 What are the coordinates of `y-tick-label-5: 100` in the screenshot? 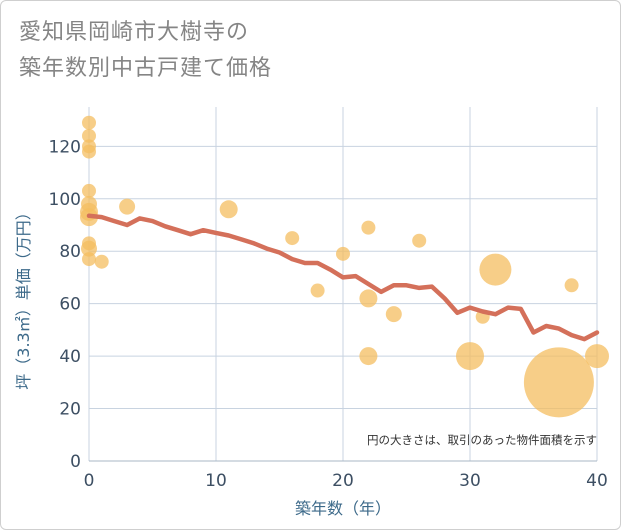 It's located at (65, 200).